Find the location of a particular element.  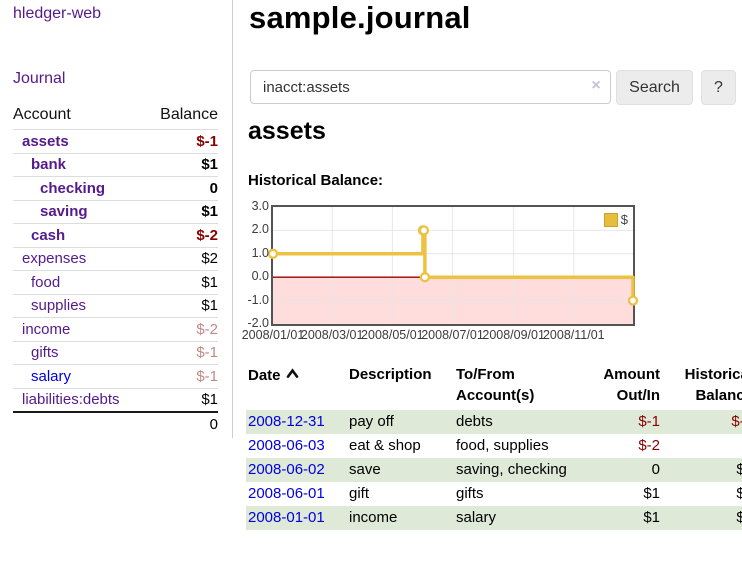

legend-swatch is located at coordinates (610, 219).